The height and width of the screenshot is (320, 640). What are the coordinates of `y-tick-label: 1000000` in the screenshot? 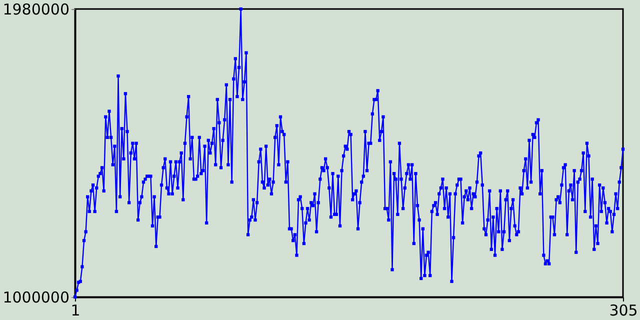 It's located at (36, 297).